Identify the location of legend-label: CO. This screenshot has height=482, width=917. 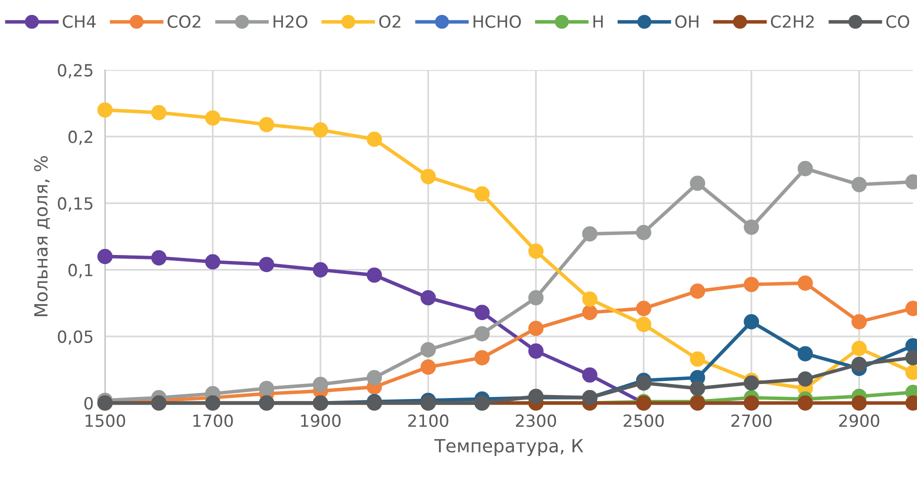
(898, 21).